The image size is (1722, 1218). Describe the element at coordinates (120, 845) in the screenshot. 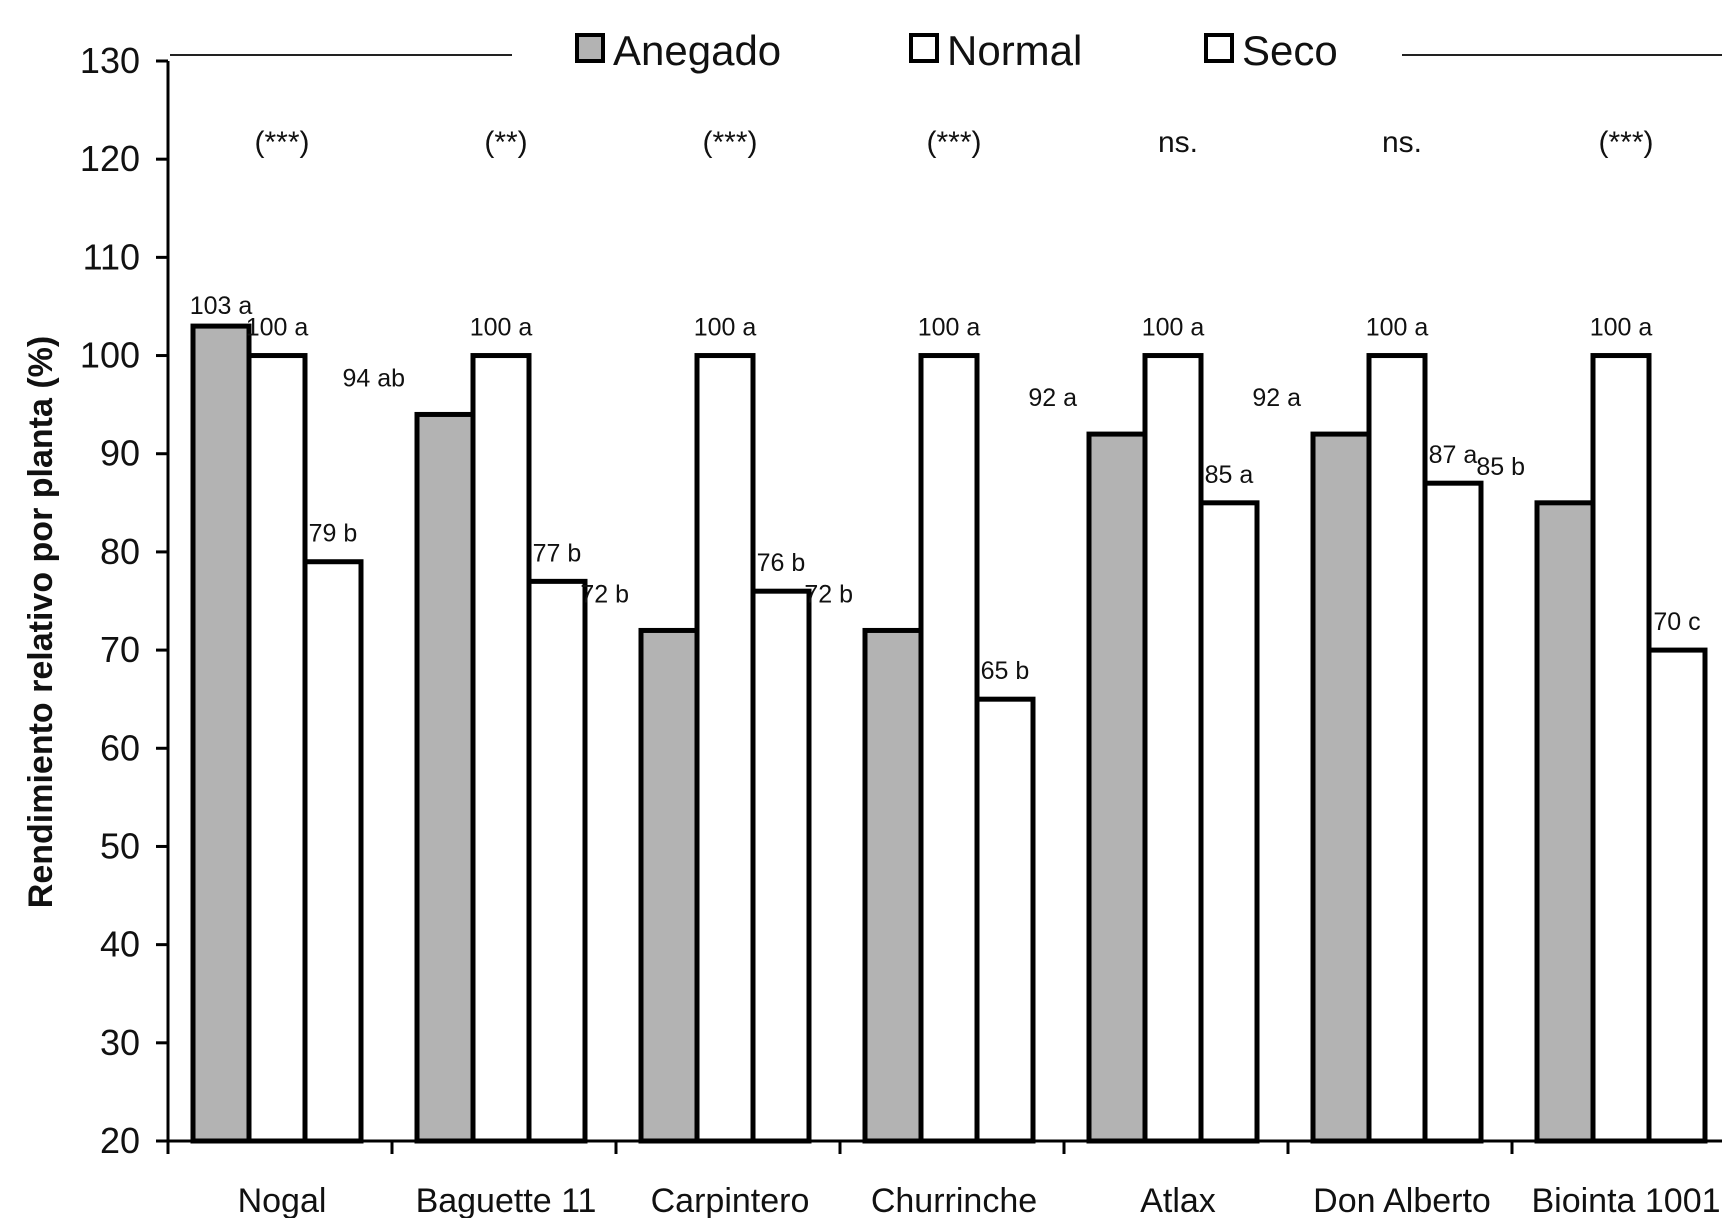

I see `y-tick-label: 50` at that location.